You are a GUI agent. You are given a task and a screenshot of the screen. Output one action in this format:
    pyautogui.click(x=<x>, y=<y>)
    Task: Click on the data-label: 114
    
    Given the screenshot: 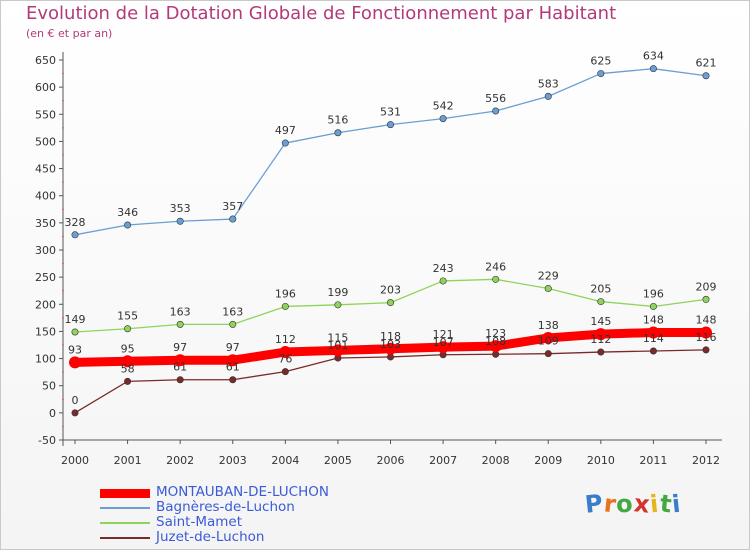 What is the action you would take?
    pyautogui.click(x=653, y=338)
    